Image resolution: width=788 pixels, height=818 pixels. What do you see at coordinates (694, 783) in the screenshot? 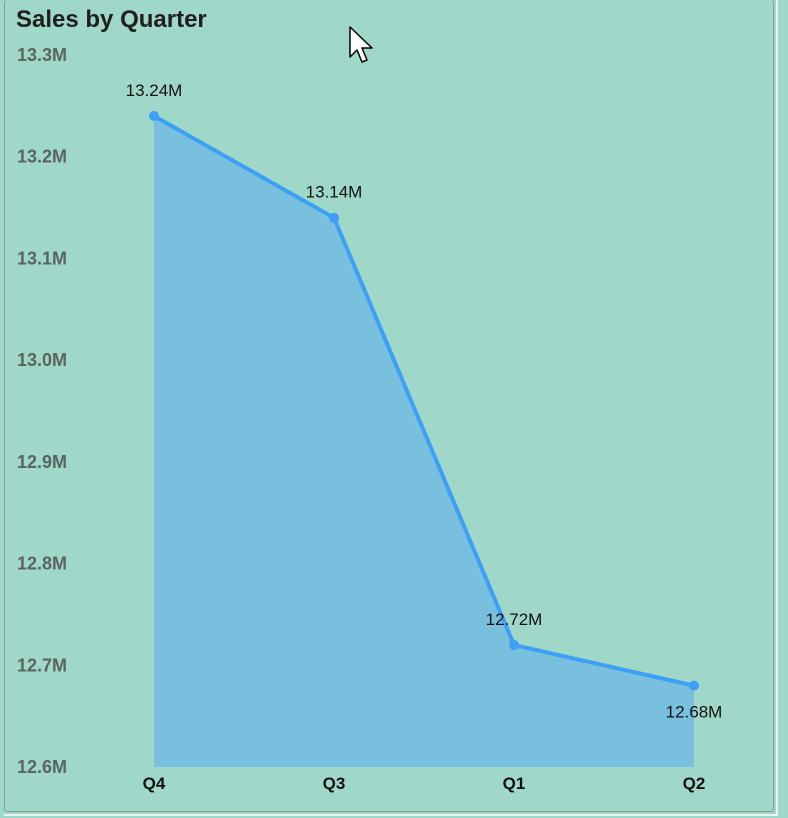
I see `x-tick-label: Q2` at bounding box center [694, 783].